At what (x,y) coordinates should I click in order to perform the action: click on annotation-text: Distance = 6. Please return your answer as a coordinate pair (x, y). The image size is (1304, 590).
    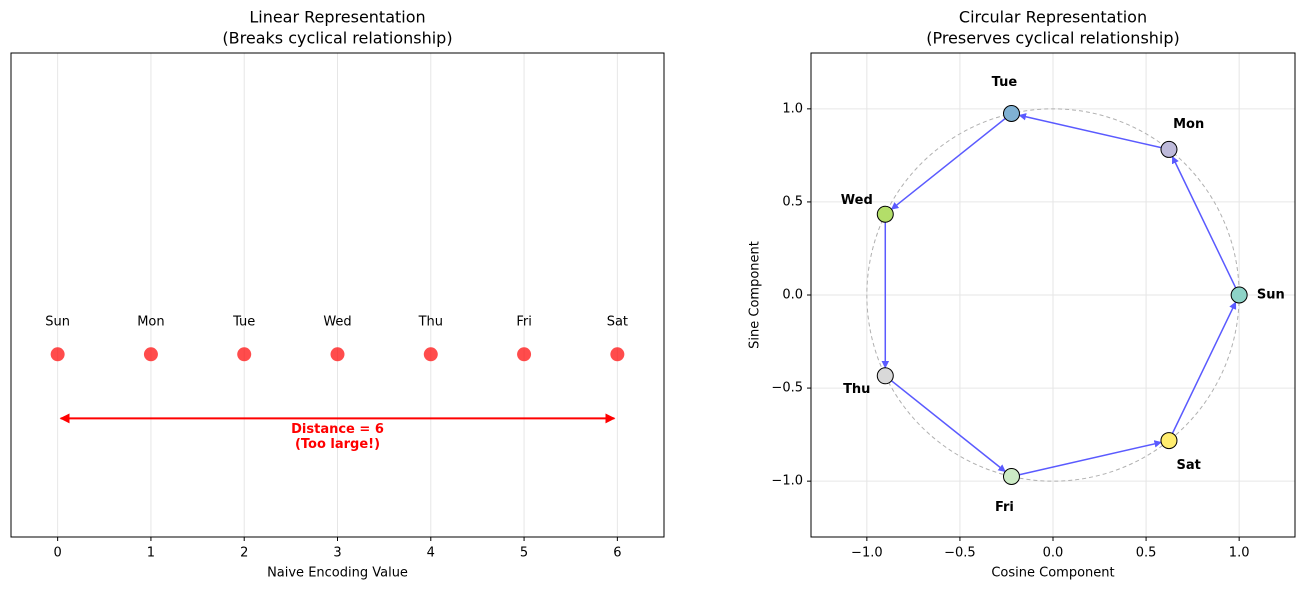
    Looking at the image, I should click on (337, 429).